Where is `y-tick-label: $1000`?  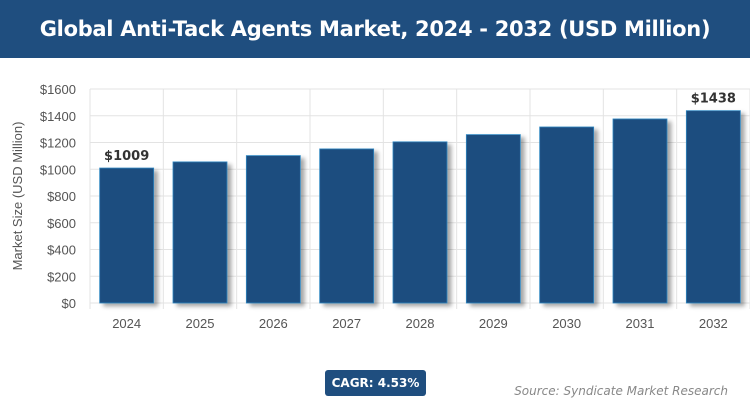 y-tick-label: $1000 is located at coordinates (58, 169).